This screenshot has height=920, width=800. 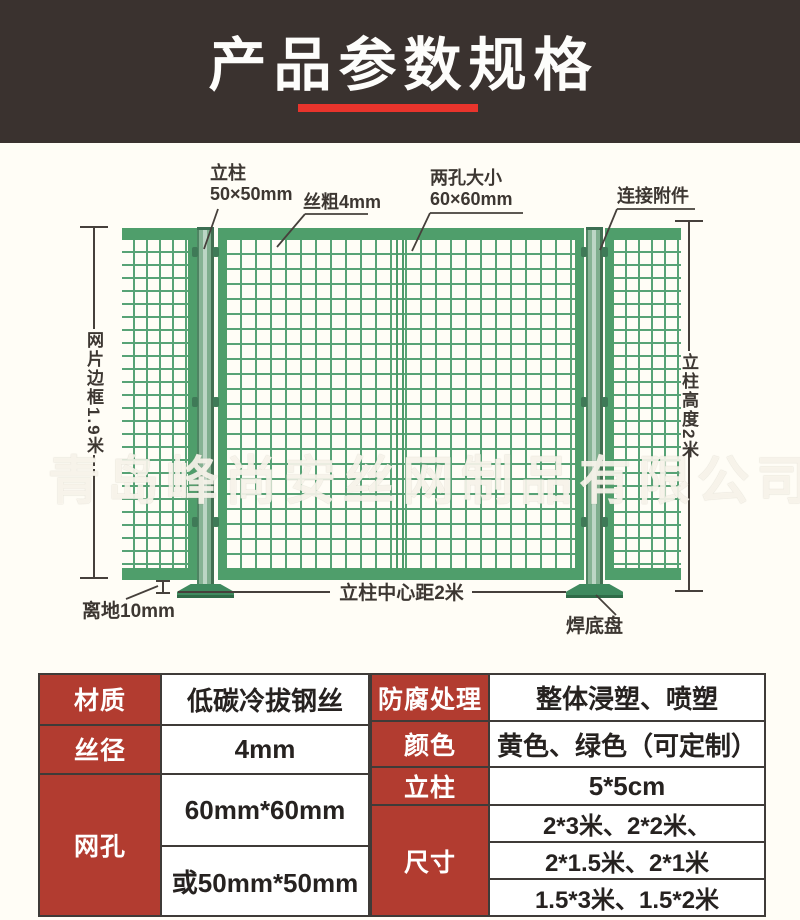 I want to click on spec-table-left: 材质 低碳冷拔钢丝 丝径 4mm 网孔 60mm*60mm 或50mm*50mm, so click(x=204, y=795).